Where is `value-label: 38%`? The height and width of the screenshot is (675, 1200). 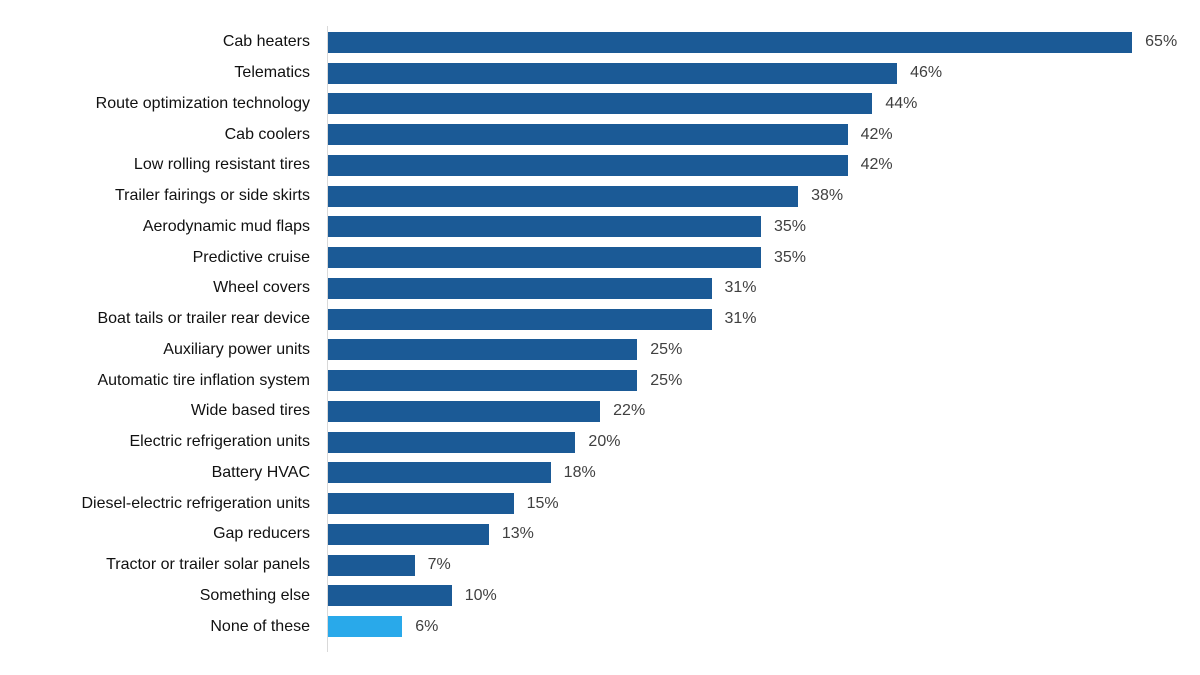
value-label: 38% is located at coordinates (827, 196).